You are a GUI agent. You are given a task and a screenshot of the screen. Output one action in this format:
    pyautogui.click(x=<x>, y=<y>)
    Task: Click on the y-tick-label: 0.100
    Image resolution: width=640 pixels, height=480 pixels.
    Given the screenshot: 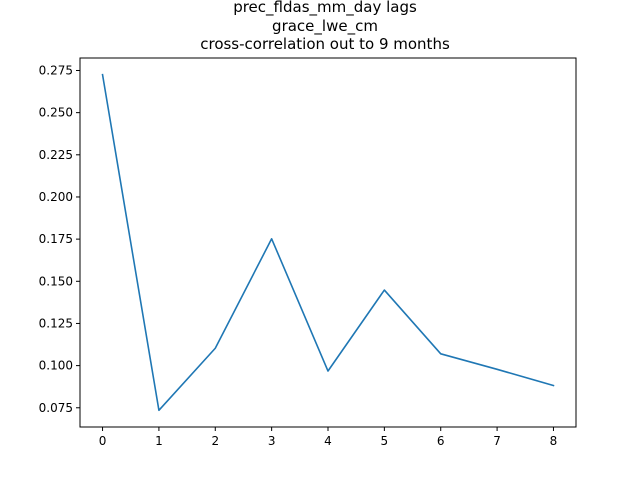 What is the action you would take?
    pyautogui.click(x=56, y=366)
    